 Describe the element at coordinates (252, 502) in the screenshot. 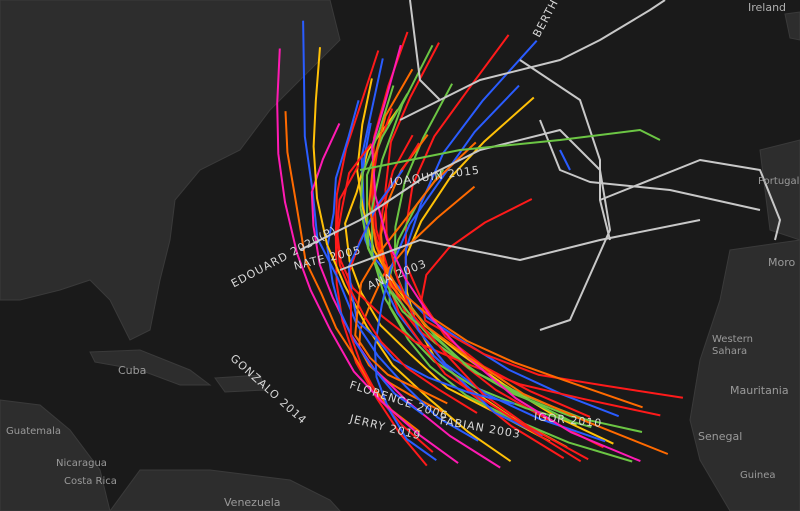

I see `place-label-venezuela: Venezuela` at that location.